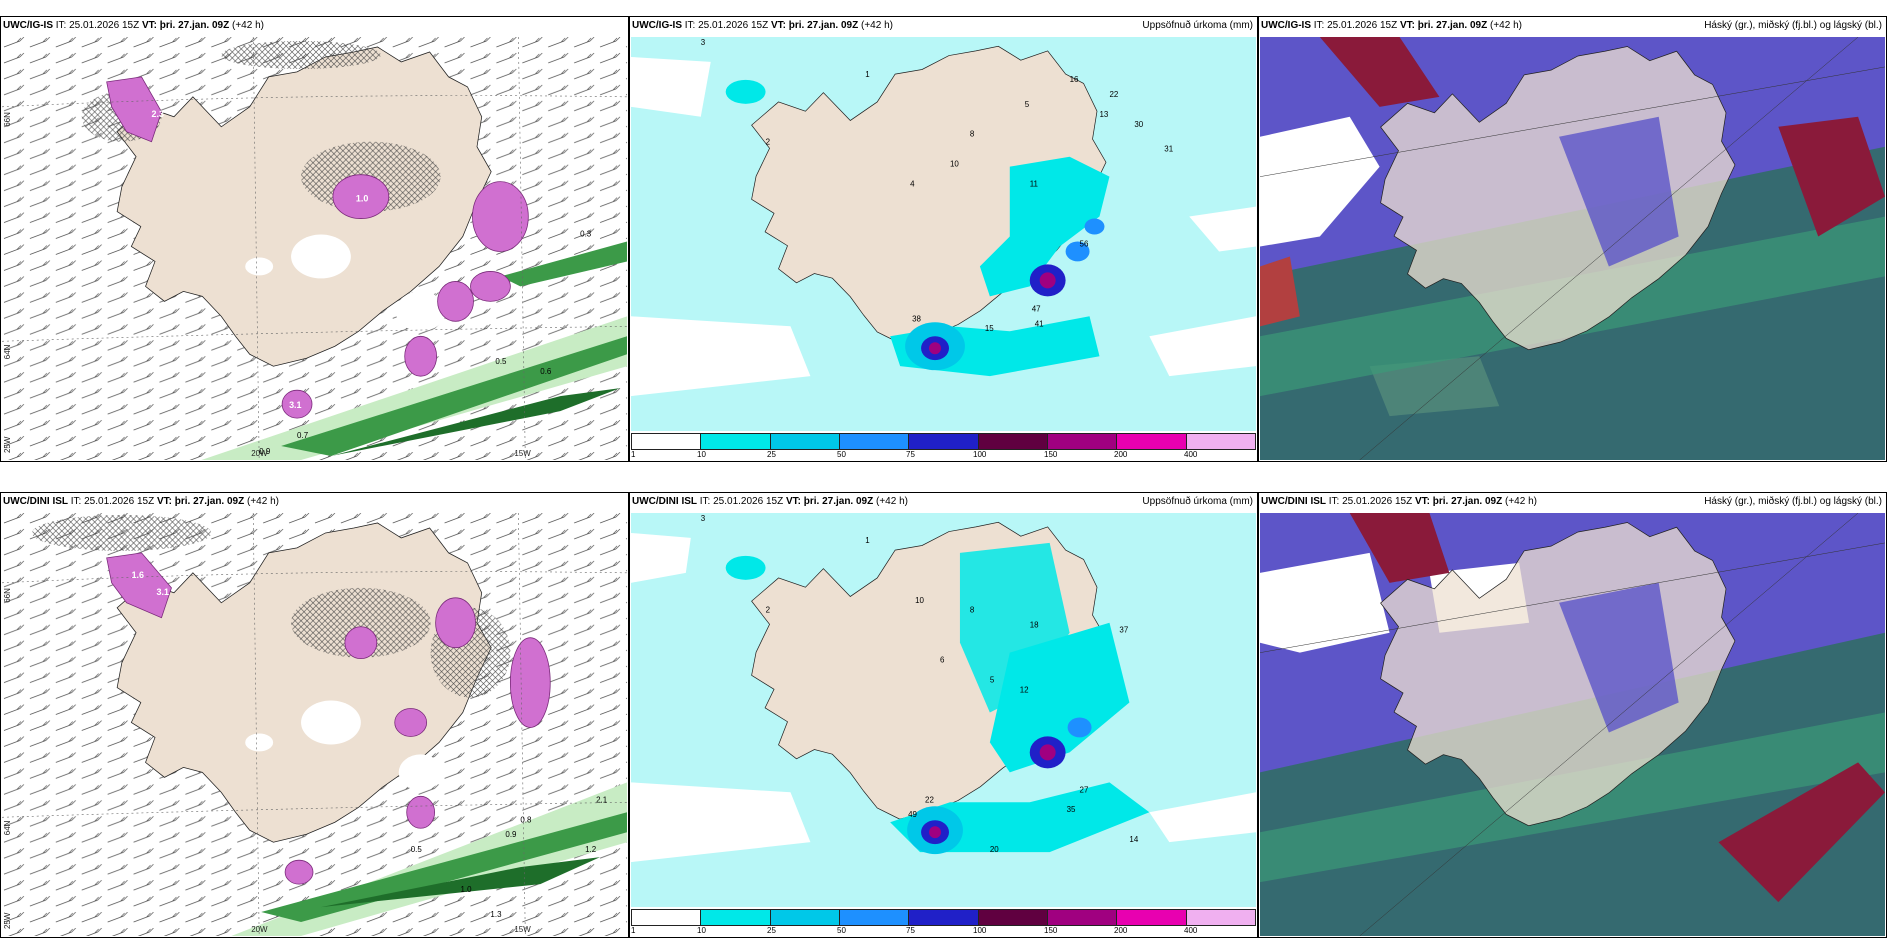  What do you see at coordinates (158, 114) in the screenshot?
I see `svg-text: 2.3` at bounding box center [158, 114].